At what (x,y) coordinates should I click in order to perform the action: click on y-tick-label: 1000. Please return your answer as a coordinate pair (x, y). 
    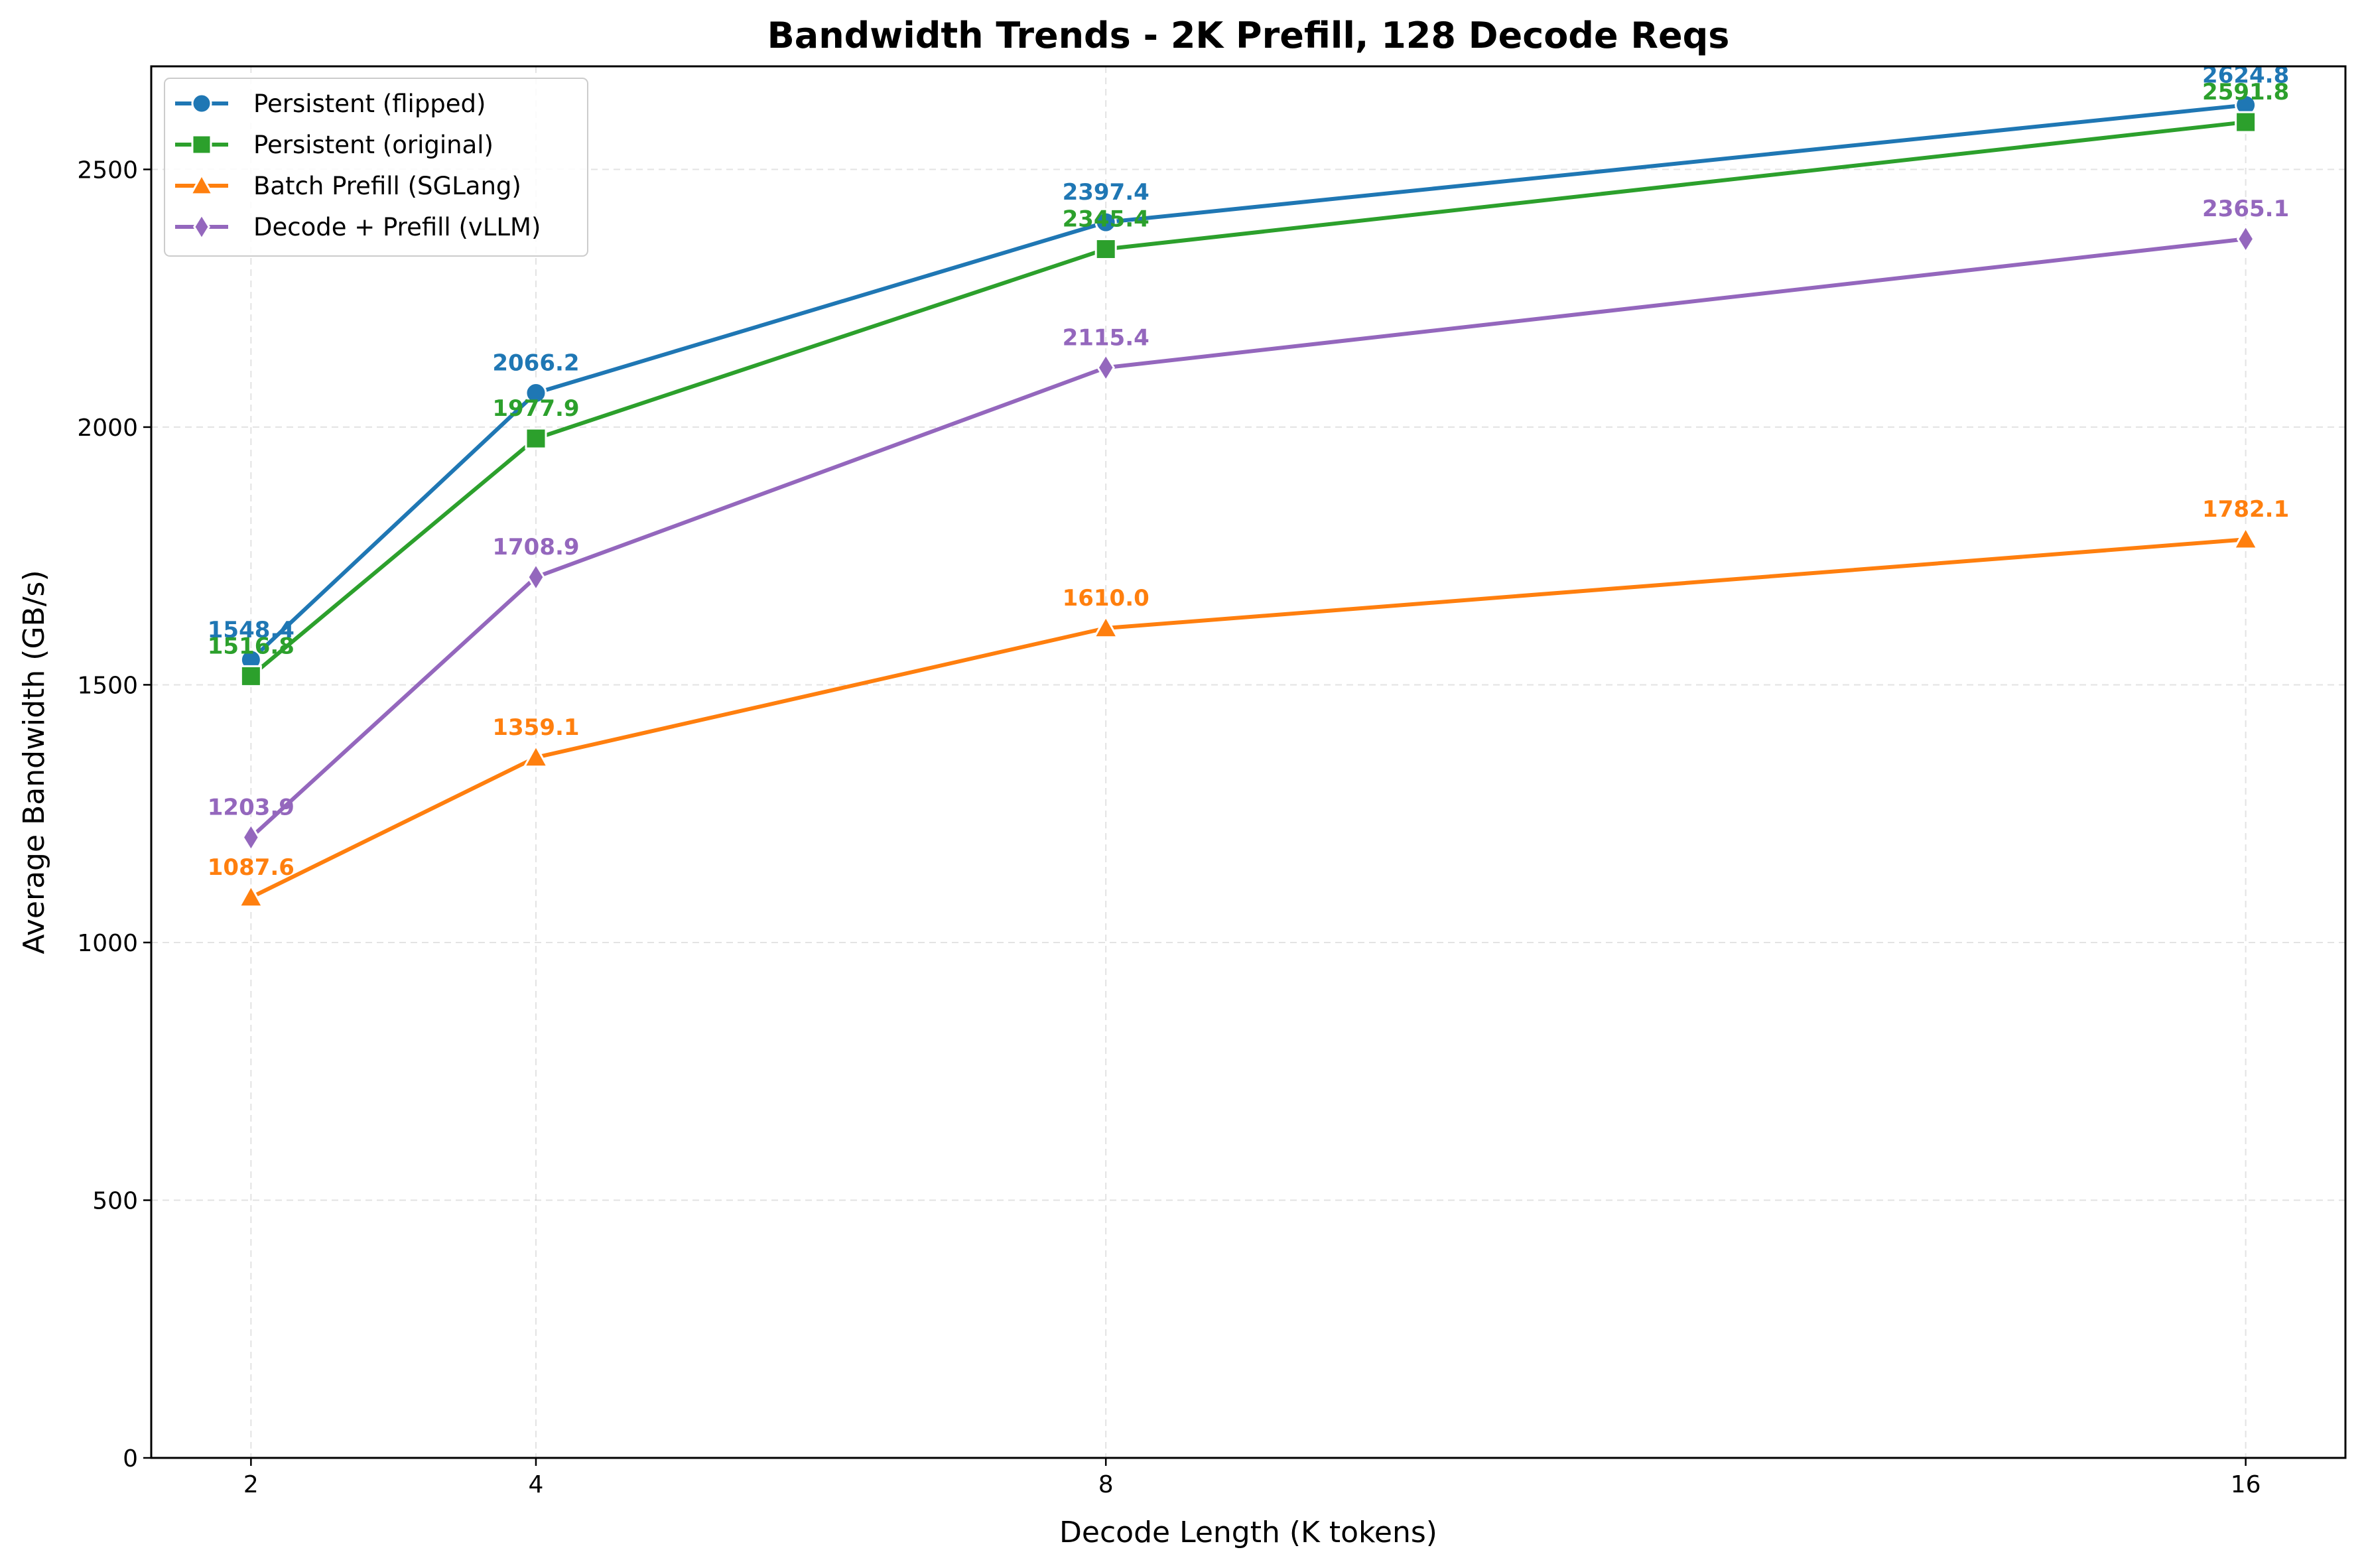
    Looking at the image, I should click on (107, 944).